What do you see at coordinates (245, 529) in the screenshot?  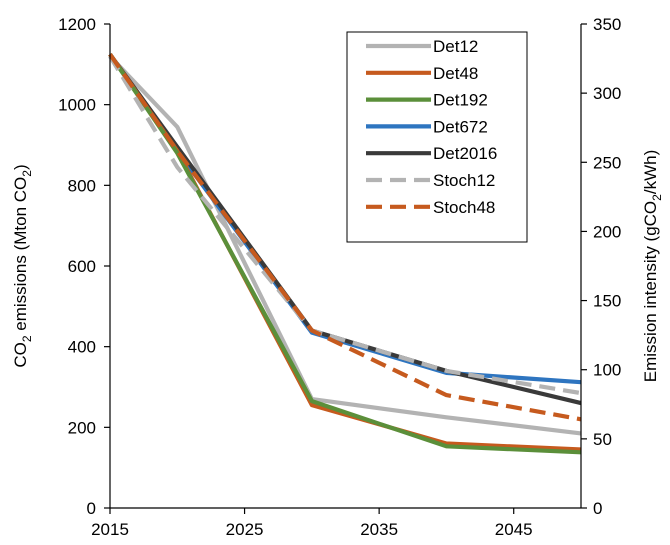 I see `x-tick-label: 2025` at bounding box center [245, 529].